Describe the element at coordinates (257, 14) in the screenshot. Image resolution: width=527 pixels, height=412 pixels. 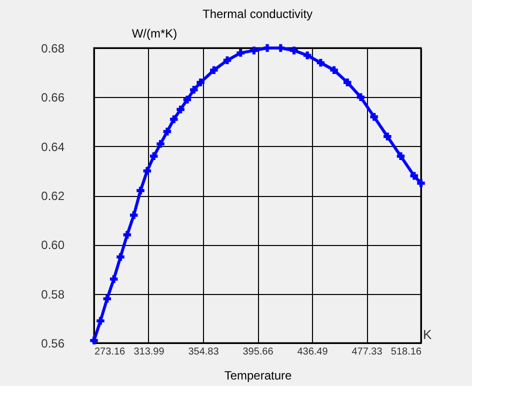
I see `chart-title: Thermal conductivity` at that location.